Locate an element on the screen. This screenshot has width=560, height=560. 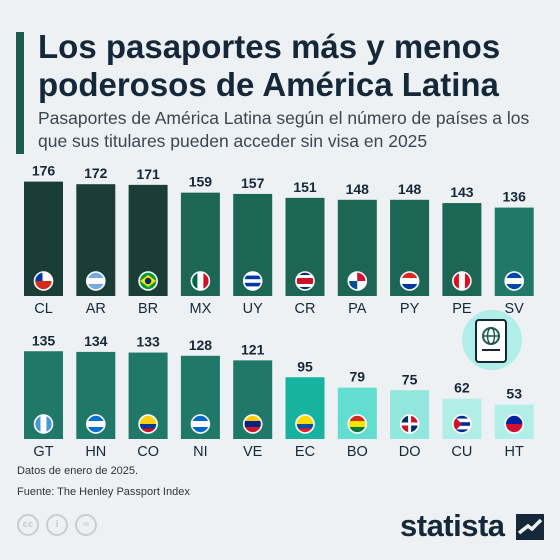
value-label-hn: 134 is located at coordinates (96, 341).